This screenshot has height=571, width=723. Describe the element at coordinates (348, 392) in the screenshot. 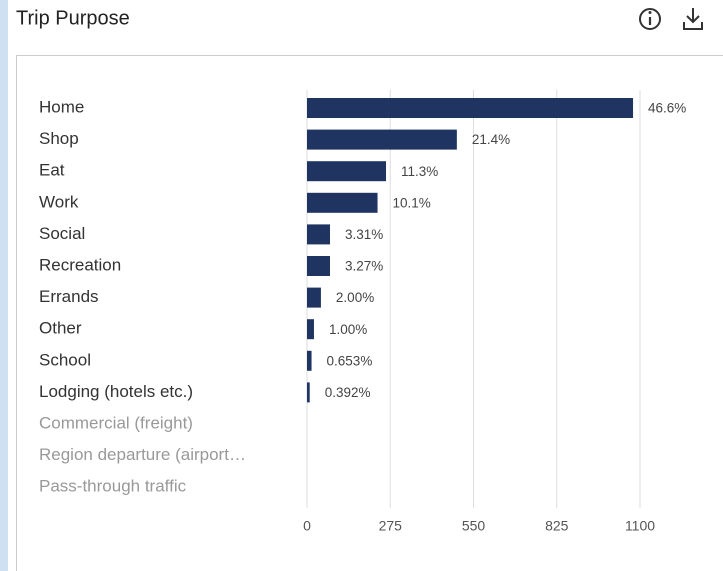

I see `value-label: 0.392%` at that location.